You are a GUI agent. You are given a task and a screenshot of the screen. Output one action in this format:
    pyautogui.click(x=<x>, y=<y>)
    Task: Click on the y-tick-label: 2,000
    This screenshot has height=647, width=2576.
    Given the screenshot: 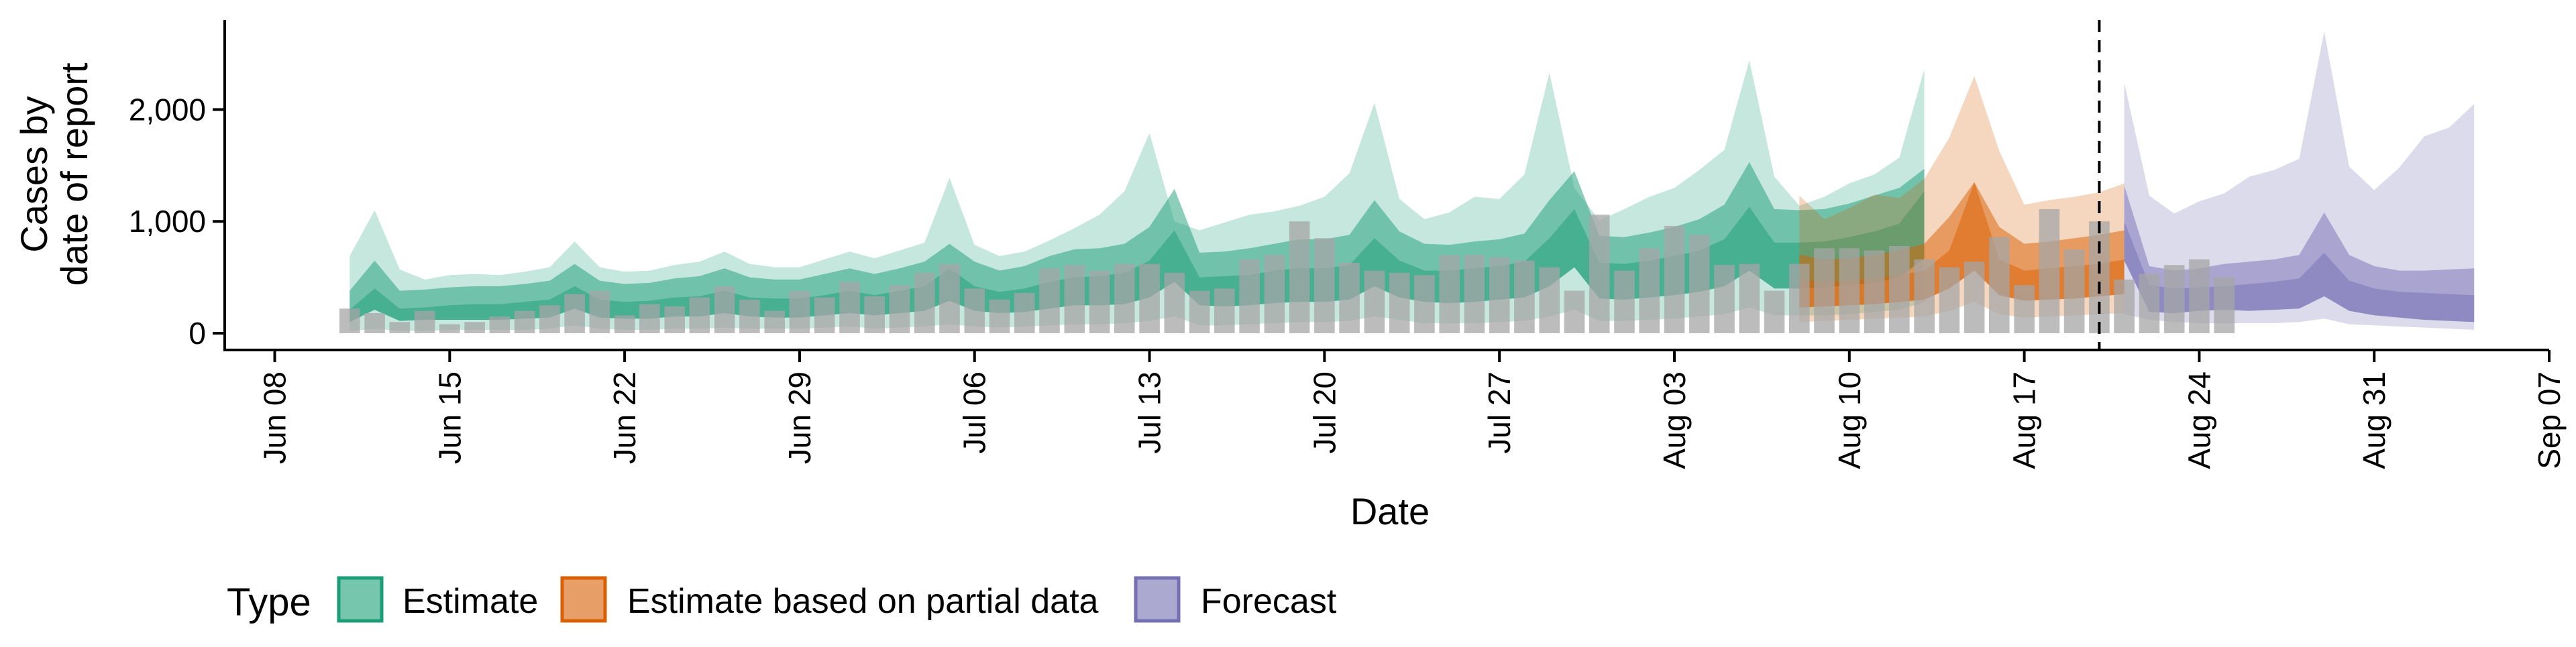 What is the action you would take?
    pyautogui.click(x=167, y=109)
    